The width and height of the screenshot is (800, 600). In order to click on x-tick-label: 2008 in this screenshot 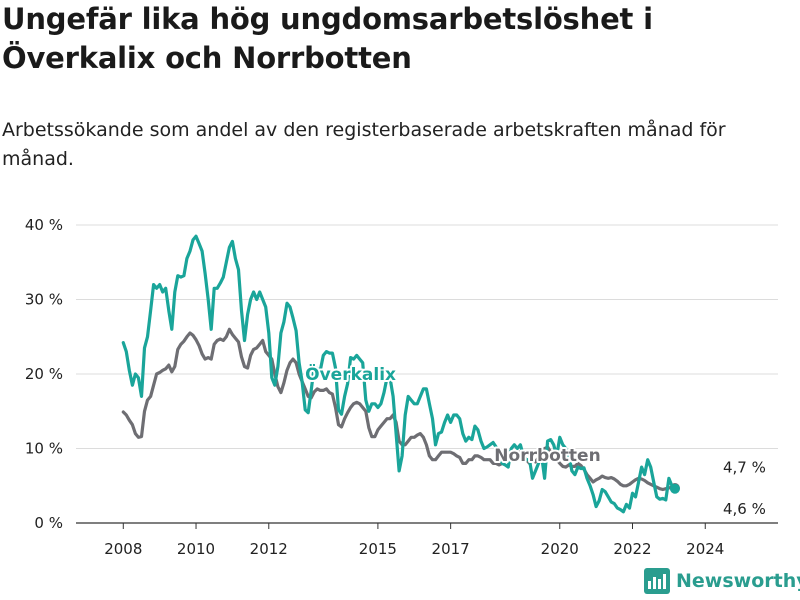, I will do `click(123, 549)`.